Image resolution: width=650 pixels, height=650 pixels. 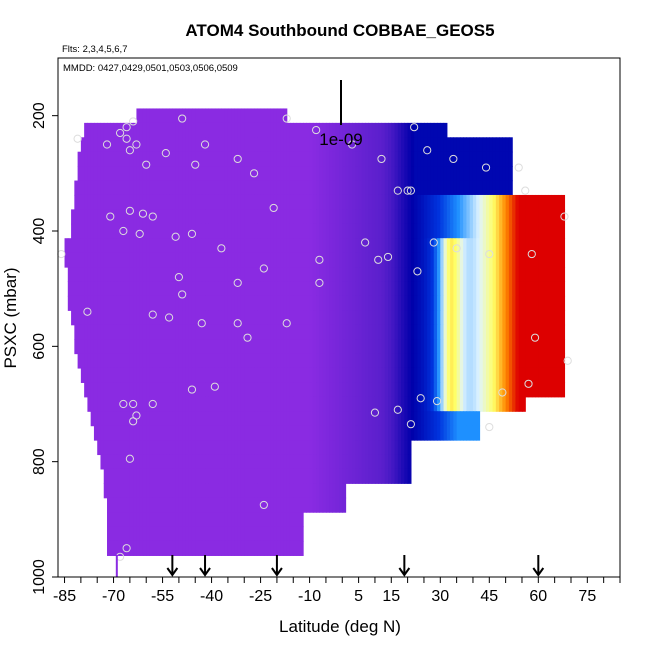 I want to click on x-tick-label: -40, so click(x=211, y=596).